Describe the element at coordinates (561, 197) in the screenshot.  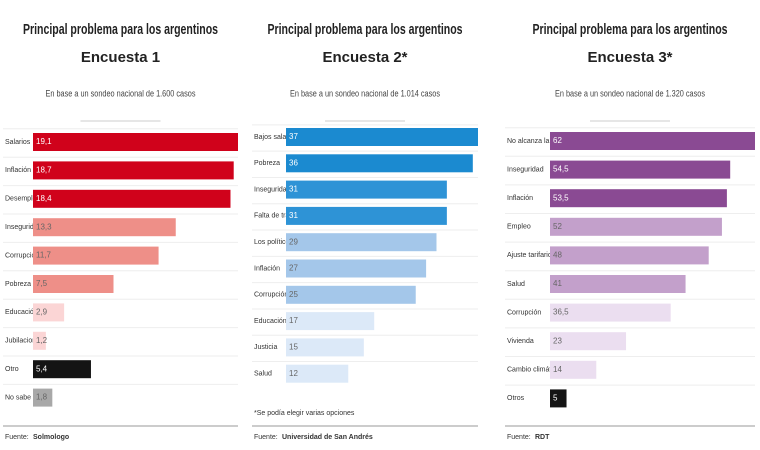
I see `value-label: 53,5` at that location.